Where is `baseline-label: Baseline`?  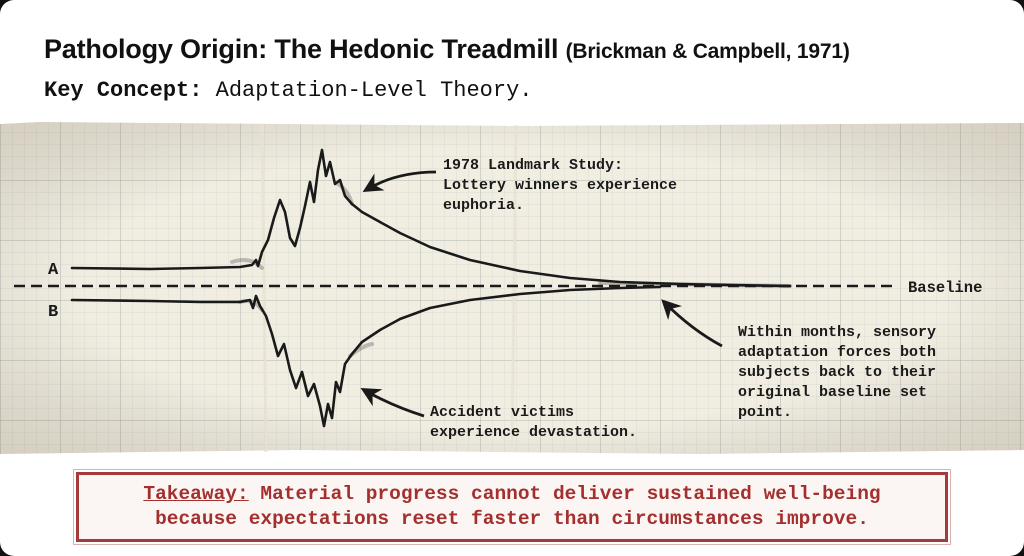
baseline-label: Baseline is located at coordinates (945, 288).